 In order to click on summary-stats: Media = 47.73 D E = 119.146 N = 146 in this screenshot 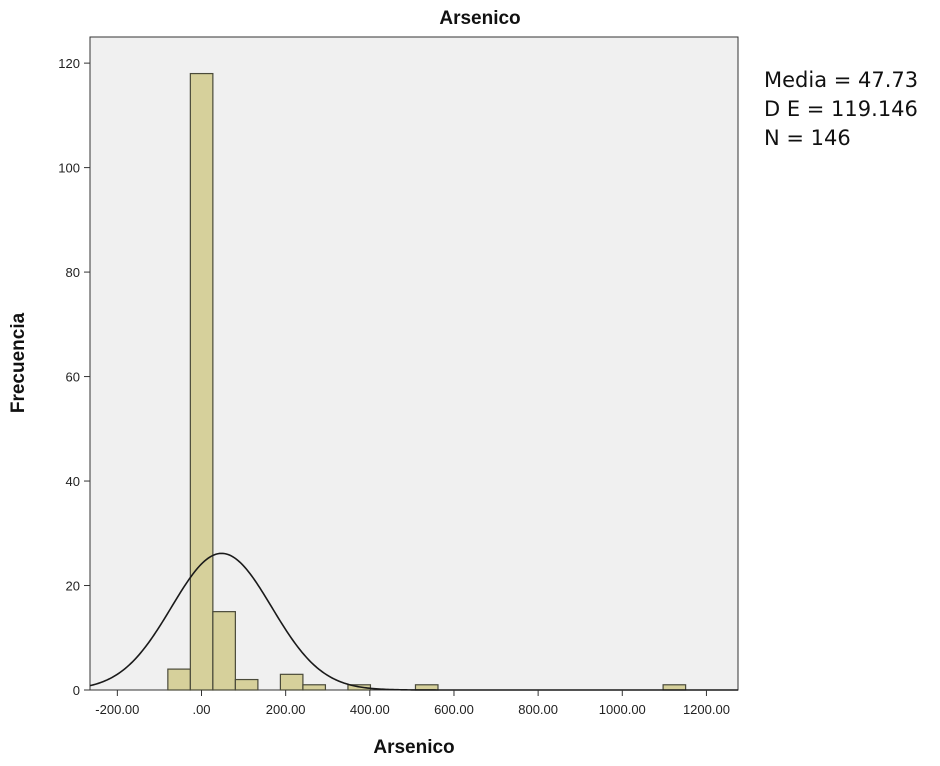, I will do `click(841, 109)`.